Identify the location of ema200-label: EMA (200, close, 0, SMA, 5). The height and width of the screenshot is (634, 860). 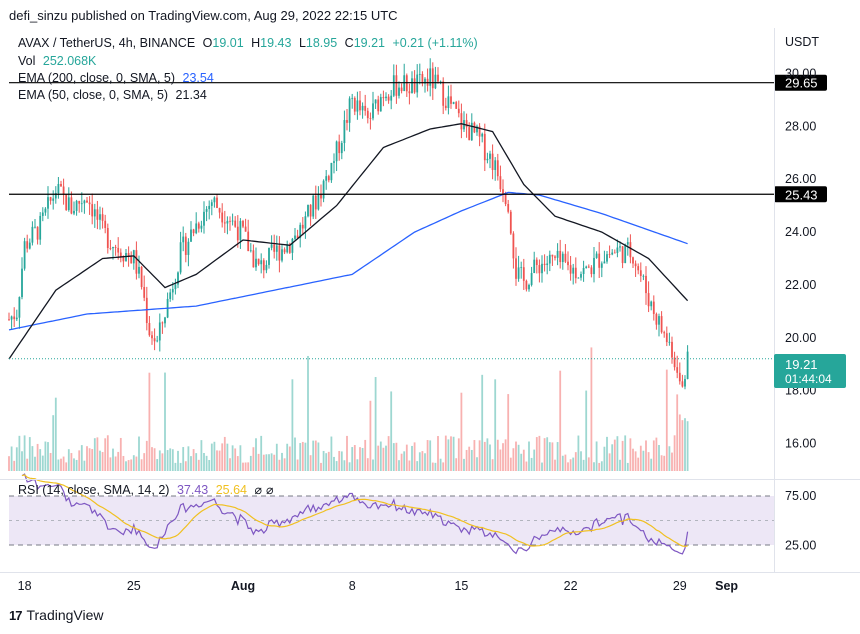
(97, 78).